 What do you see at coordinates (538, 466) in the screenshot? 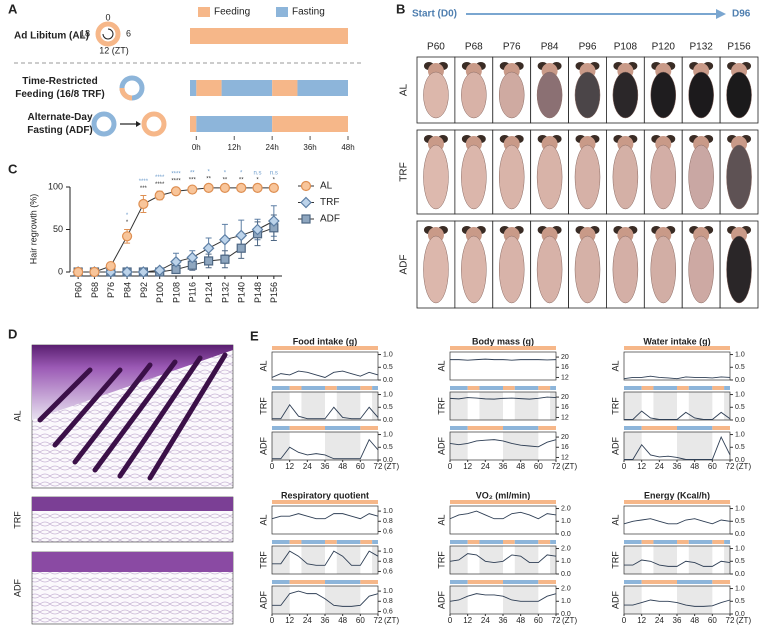
I see `x-tick-label: 60` at bounding box center [538, 466].